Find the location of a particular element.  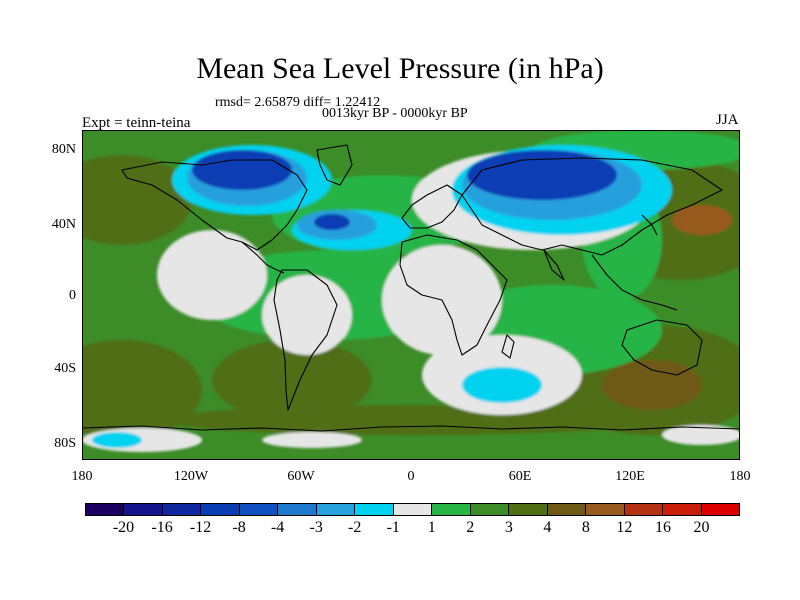

colorbar-label: -20 is located at coordinates (123, 527).